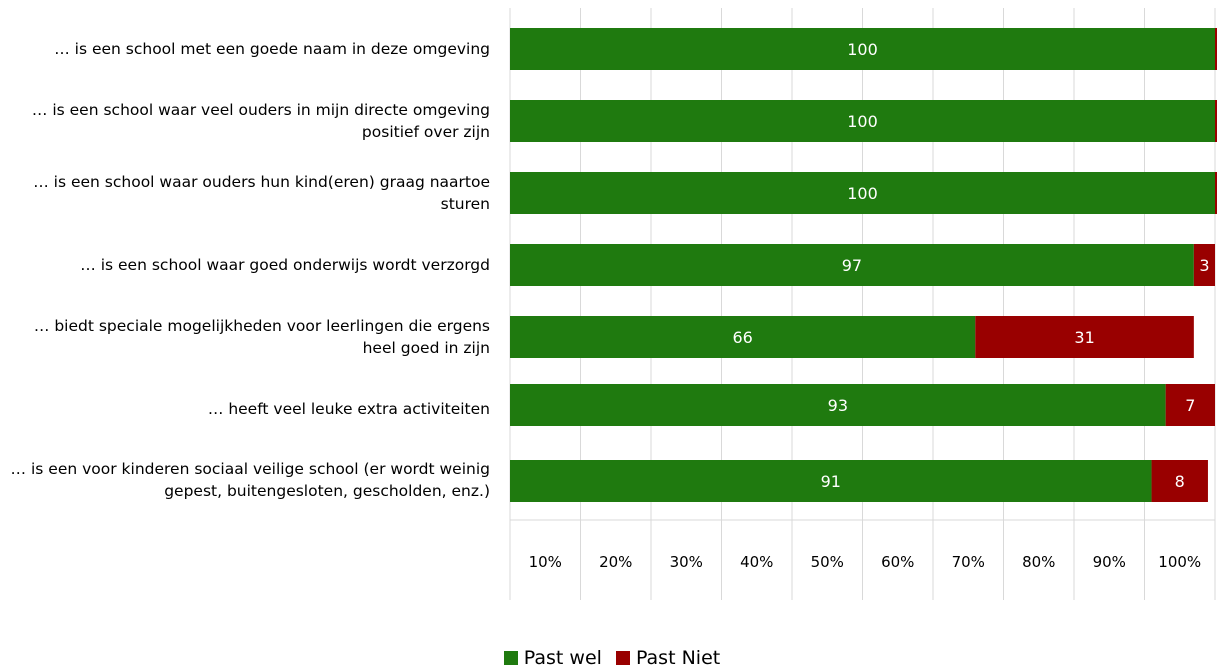 The height and width of the screenshot is (672, 1224). I want to click on x-tick-label: 100%, so click(1179, 562).